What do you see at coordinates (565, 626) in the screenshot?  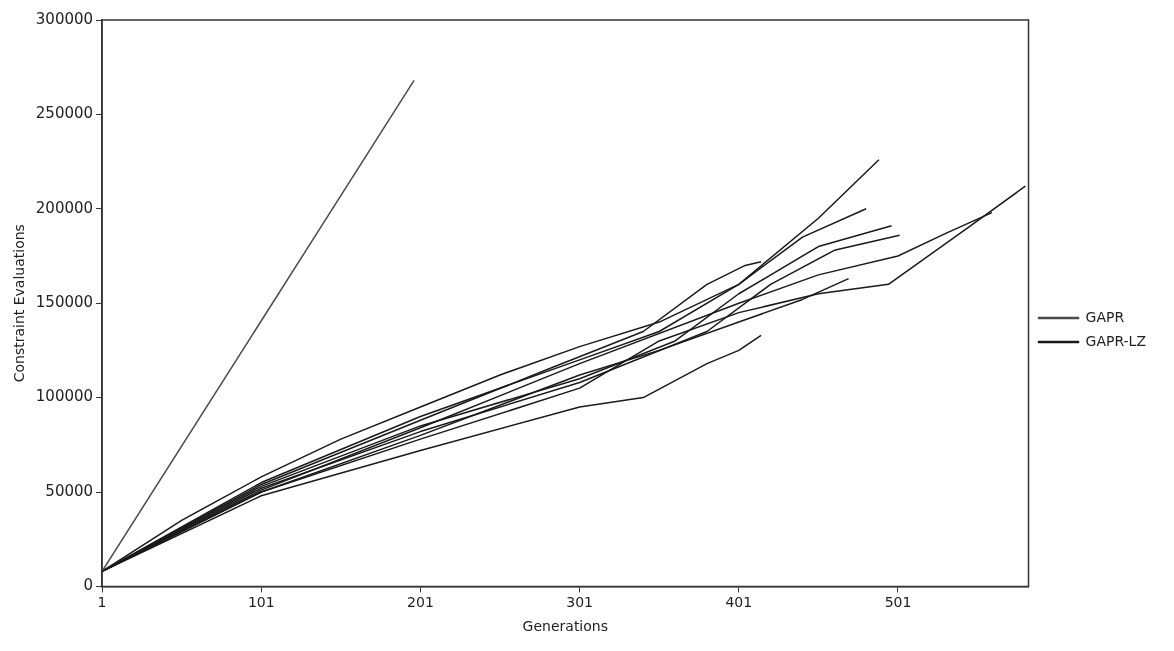 I see `x-axis-title: Generations` at bounding box center [565, 626].